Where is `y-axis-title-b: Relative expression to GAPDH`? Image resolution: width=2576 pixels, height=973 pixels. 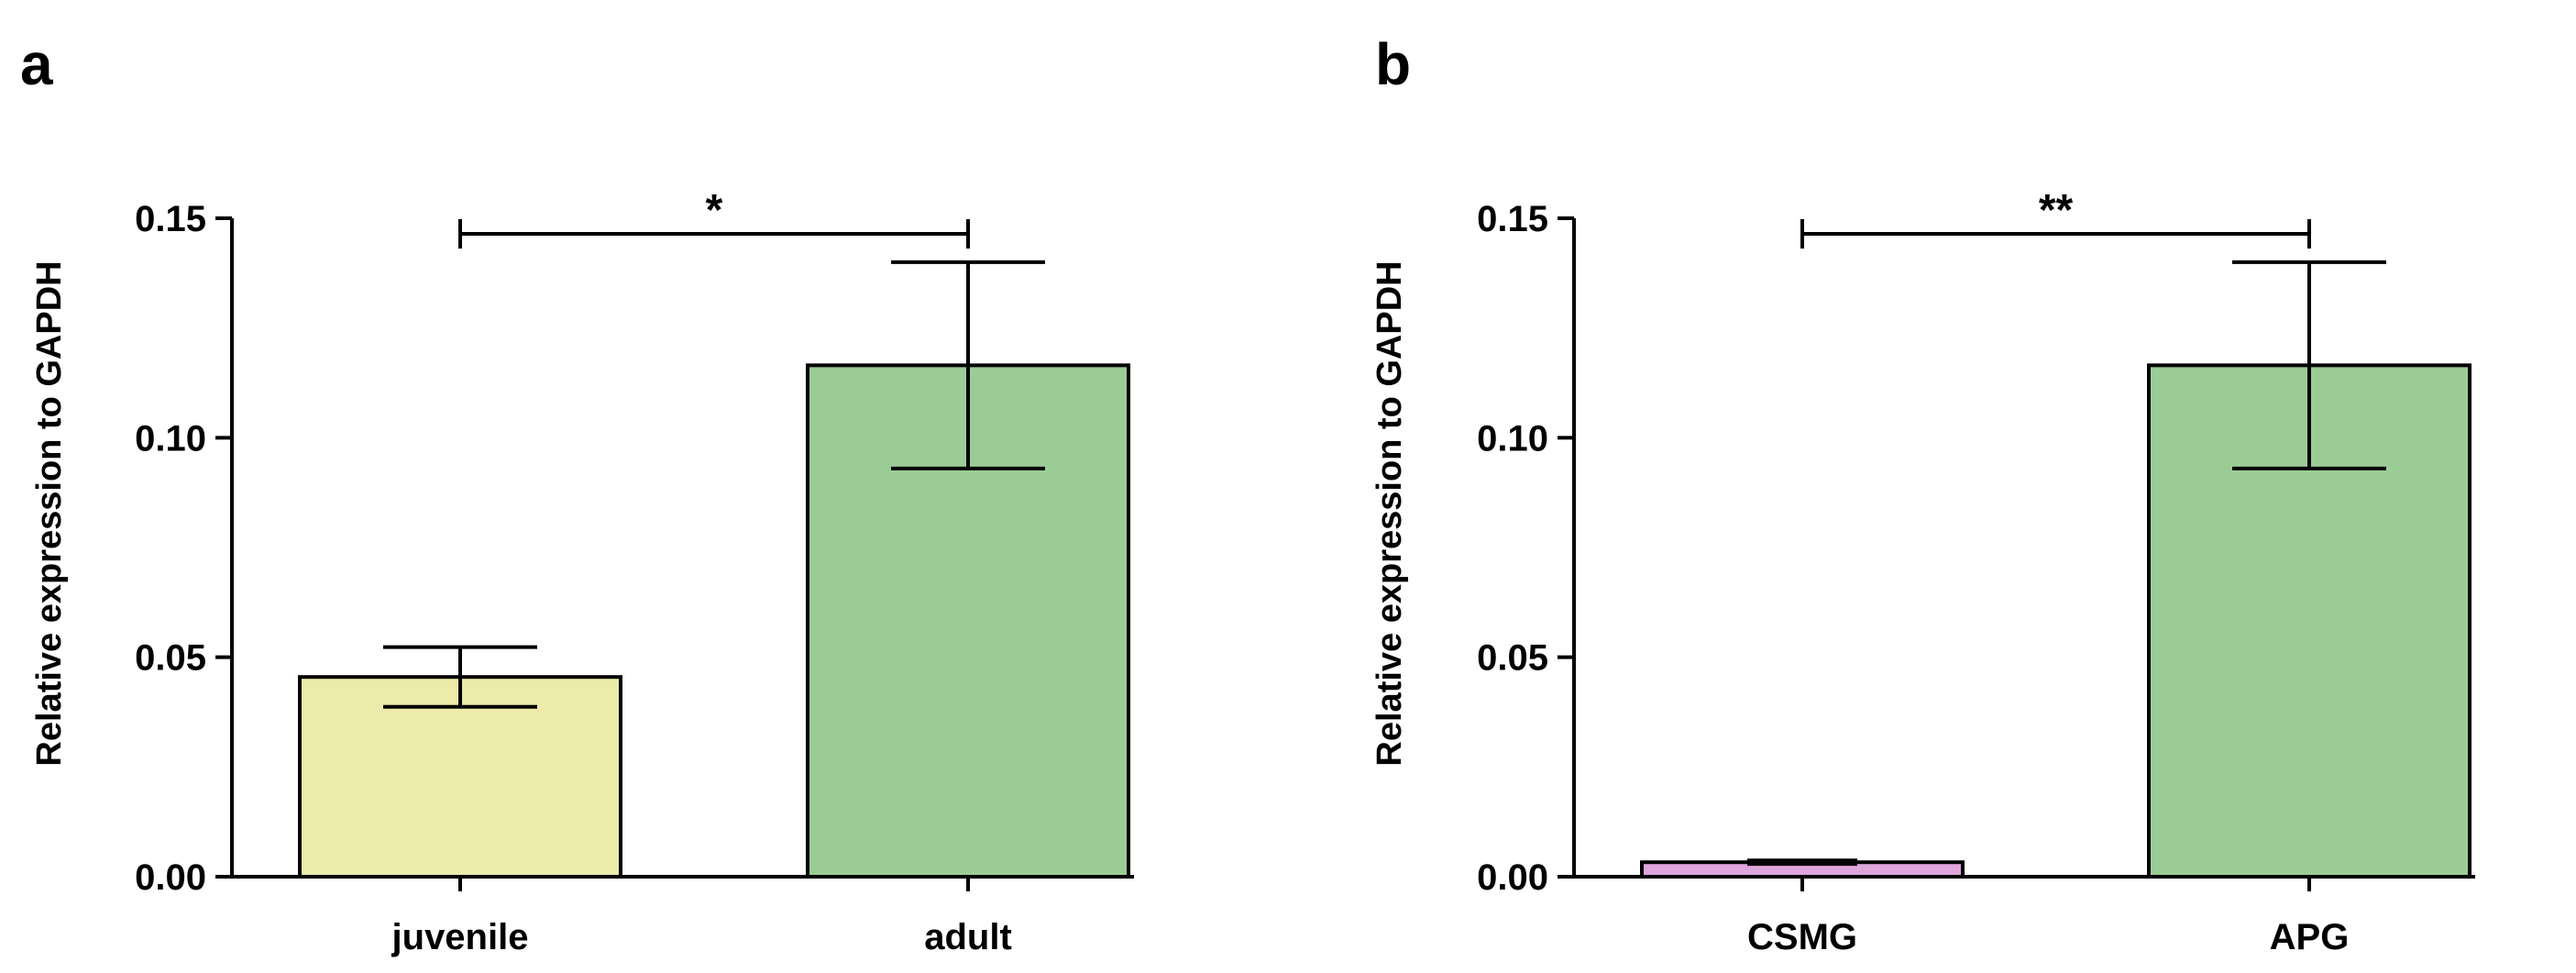
y-axis-title-b: Relative expression to GAPDH is located at coordinates (1390, 513).